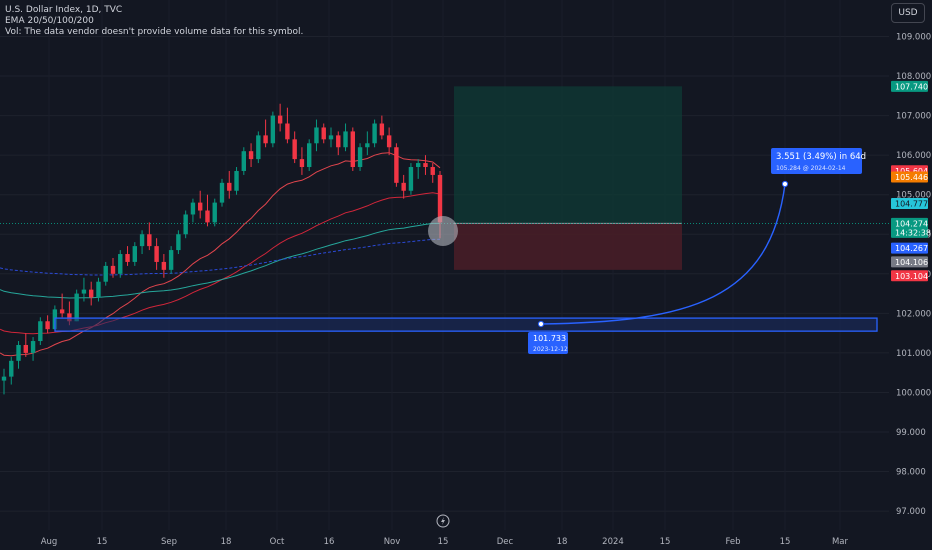  I want to click on price-badge: 103.104, so click(909, 276).